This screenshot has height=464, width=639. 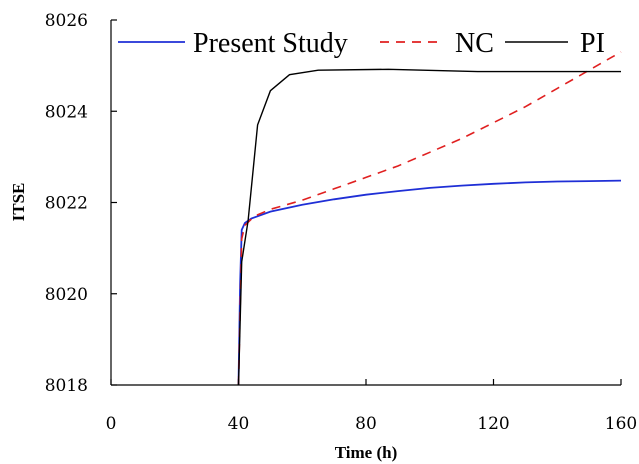 What do you see at coordinates (270, 43) in the screenshot?
I see `legend-label-present-study: Present Study` at bounding box center [270, 43].